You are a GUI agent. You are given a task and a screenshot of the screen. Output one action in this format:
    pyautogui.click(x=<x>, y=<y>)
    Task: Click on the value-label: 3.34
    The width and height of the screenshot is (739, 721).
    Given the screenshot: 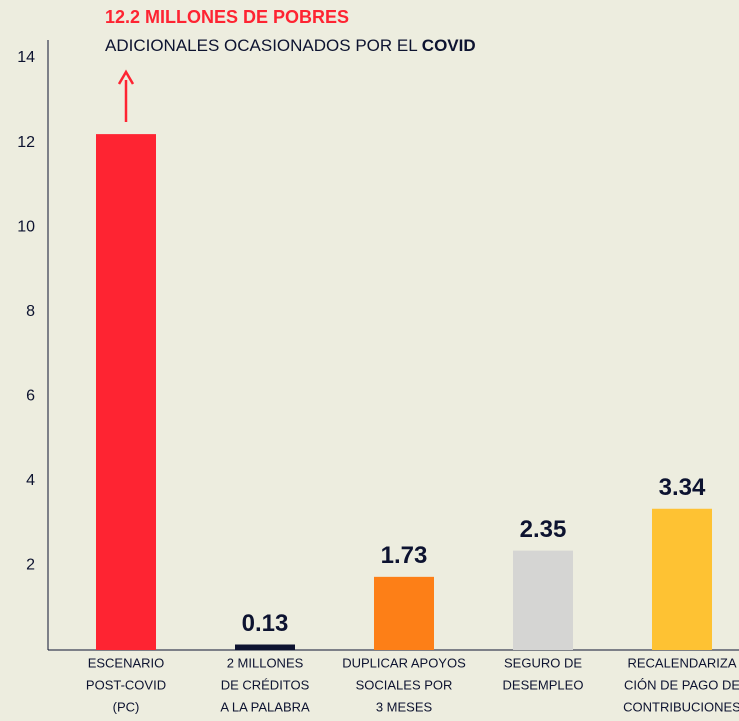 What is the action you would take?
    pyautogui.click(x=682, y=487)
    